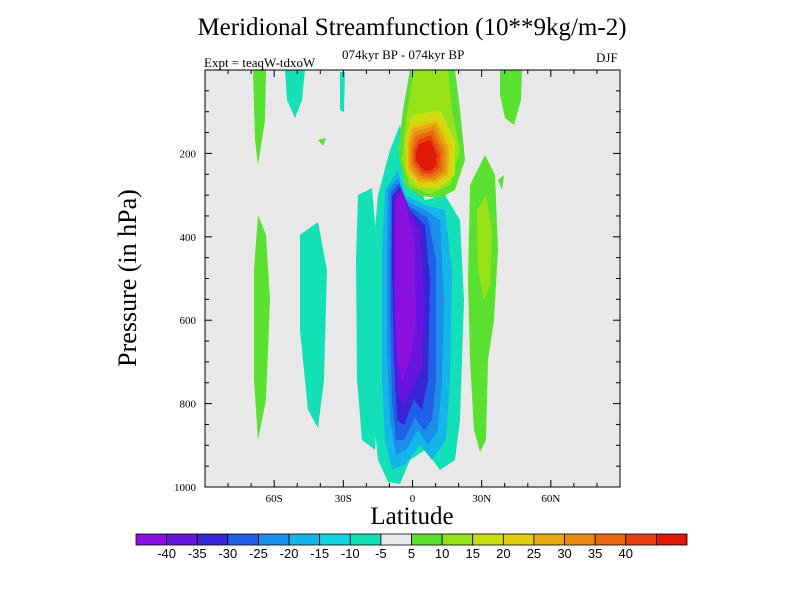 Image resolution: width=800 pixels, height=600 pixels. Describe the element at coordinates (403, 54) in the screenshot. I see `chart-subtitle: 074kyr BP - 074kyr BP` at that location.